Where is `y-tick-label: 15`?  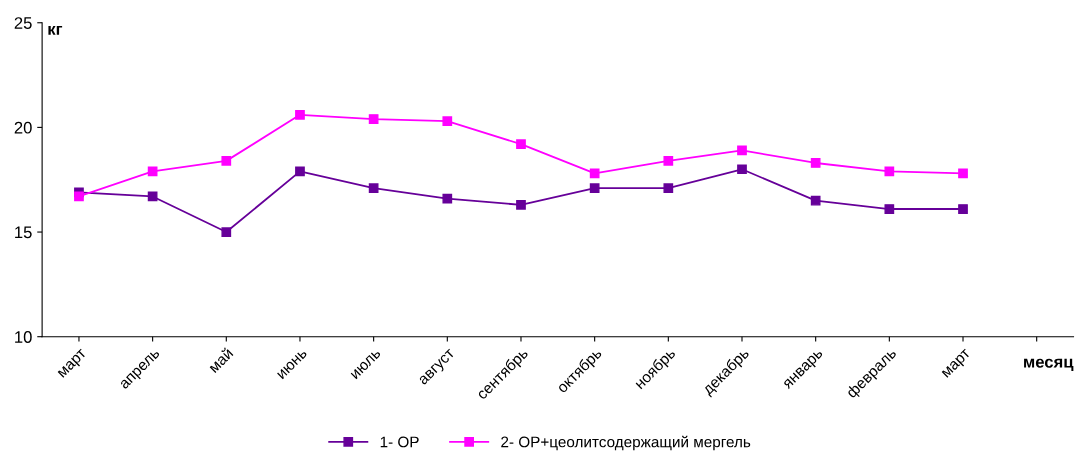 y-tick-label: 15 is located at coordinates (23, 232).